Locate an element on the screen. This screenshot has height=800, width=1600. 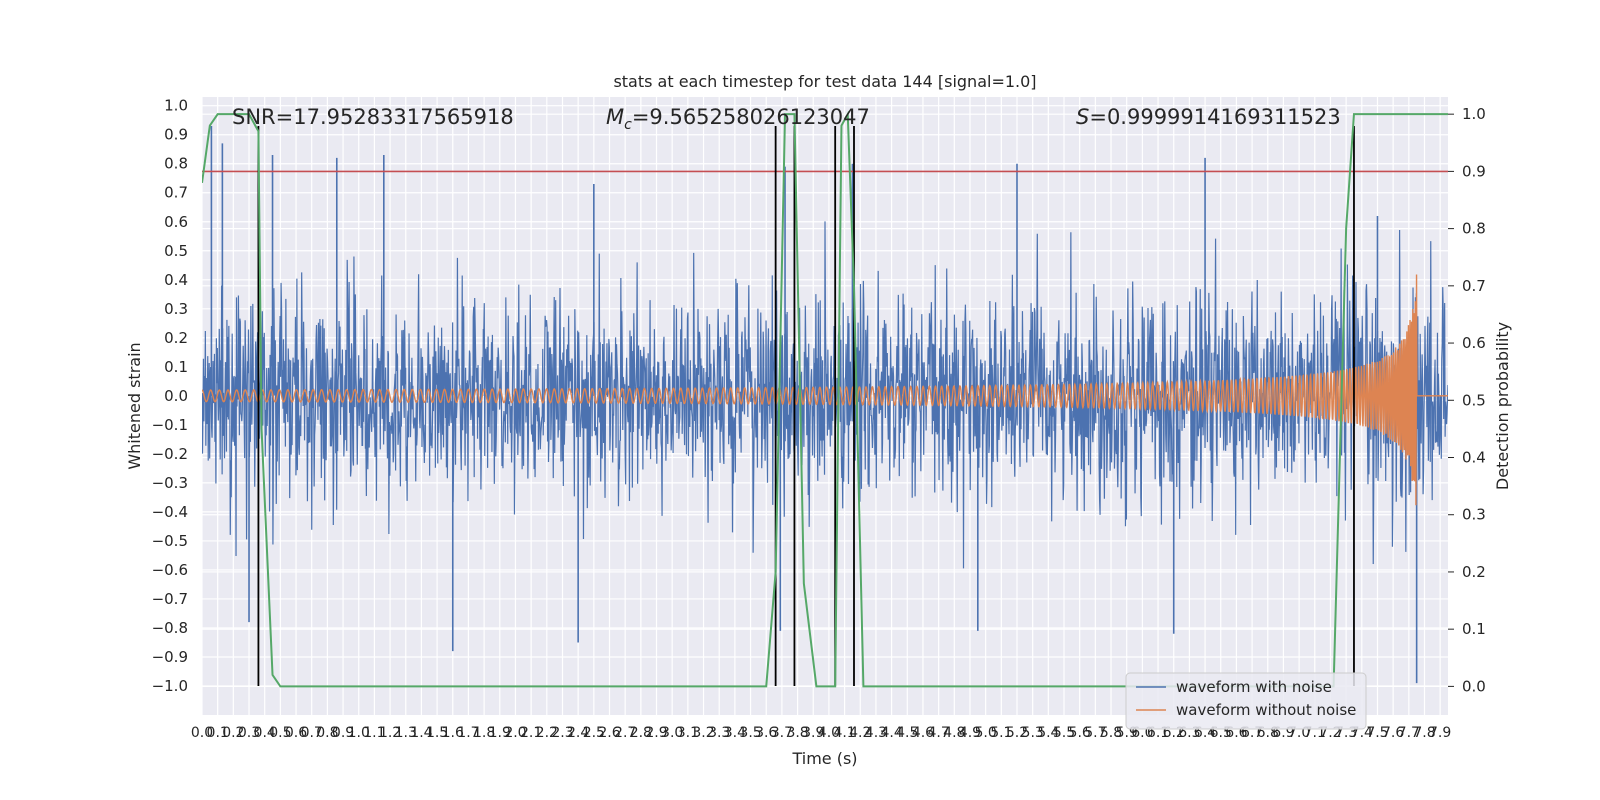
x-tick-label: 0.3 is located at coordinates (249, 733).